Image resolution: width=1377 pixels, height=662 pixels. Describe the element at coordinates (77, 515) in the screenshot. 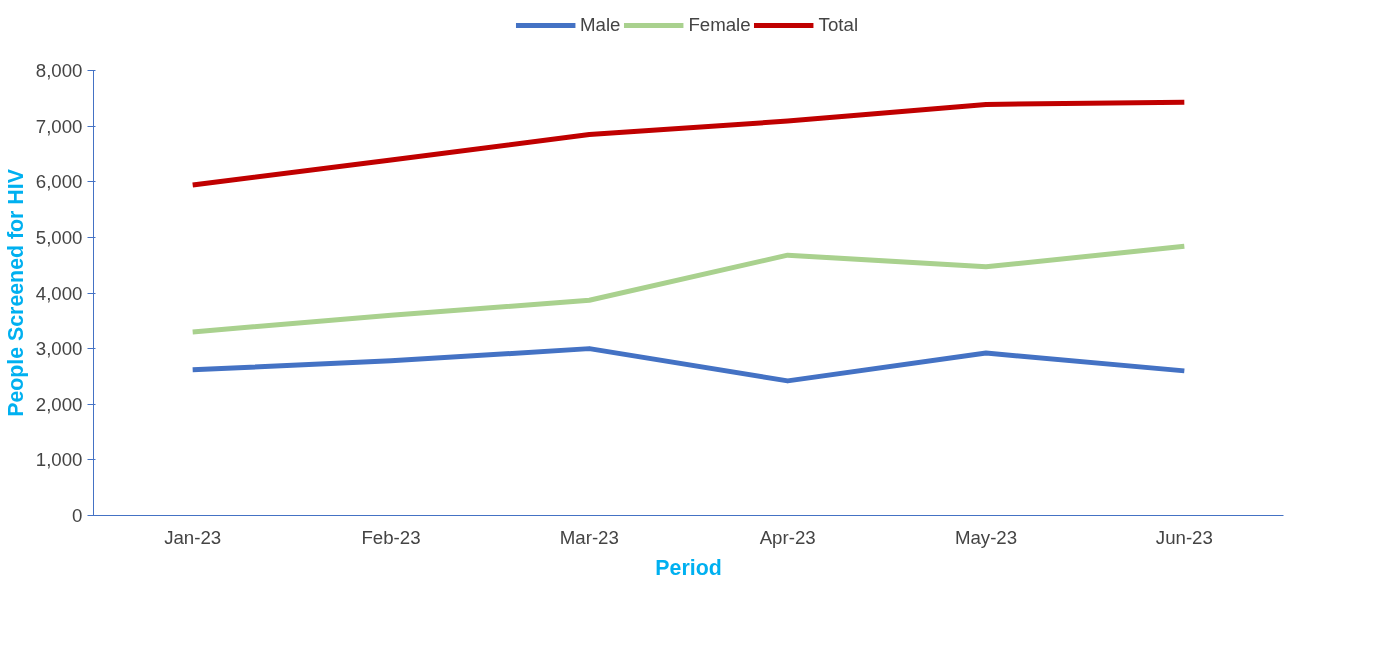

I see `y-tick-label: 0` at that location.